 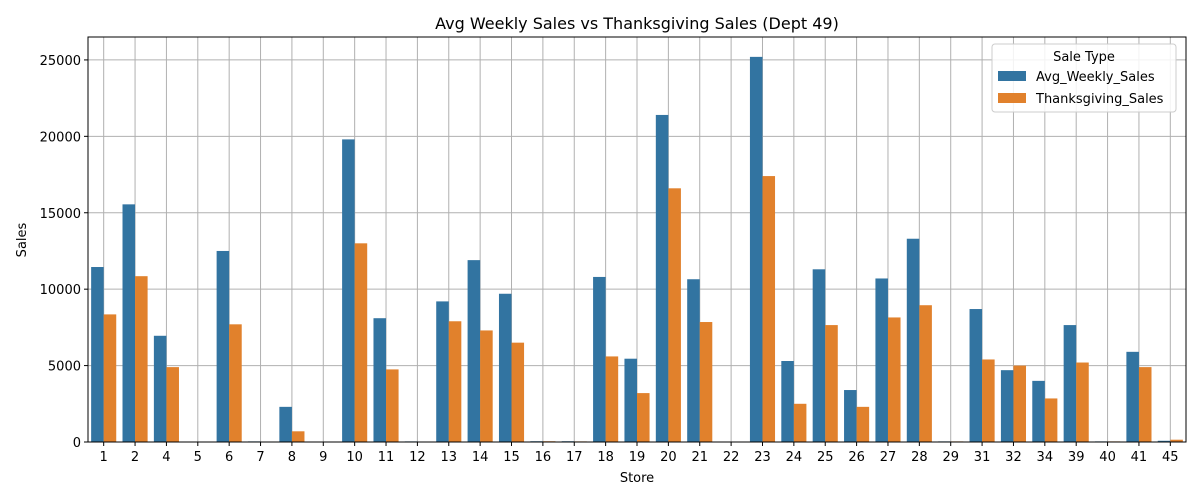 What do you see at coordinates (64, 367) in the screenshot?
I see `y-tick-label: 5000` at bounding box center [64, 367].